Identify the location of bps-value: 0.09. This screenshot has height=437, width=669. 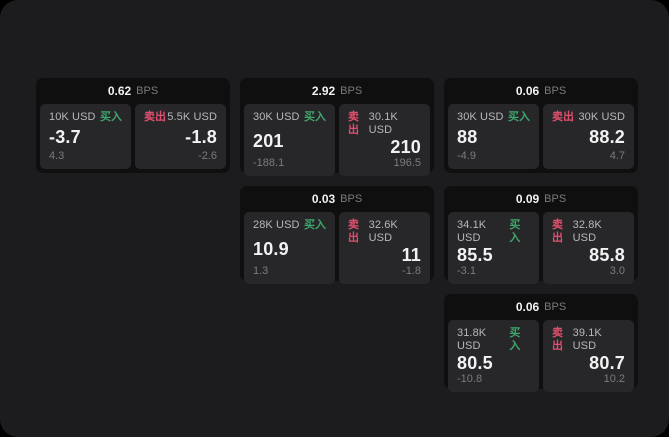
(527, 199).